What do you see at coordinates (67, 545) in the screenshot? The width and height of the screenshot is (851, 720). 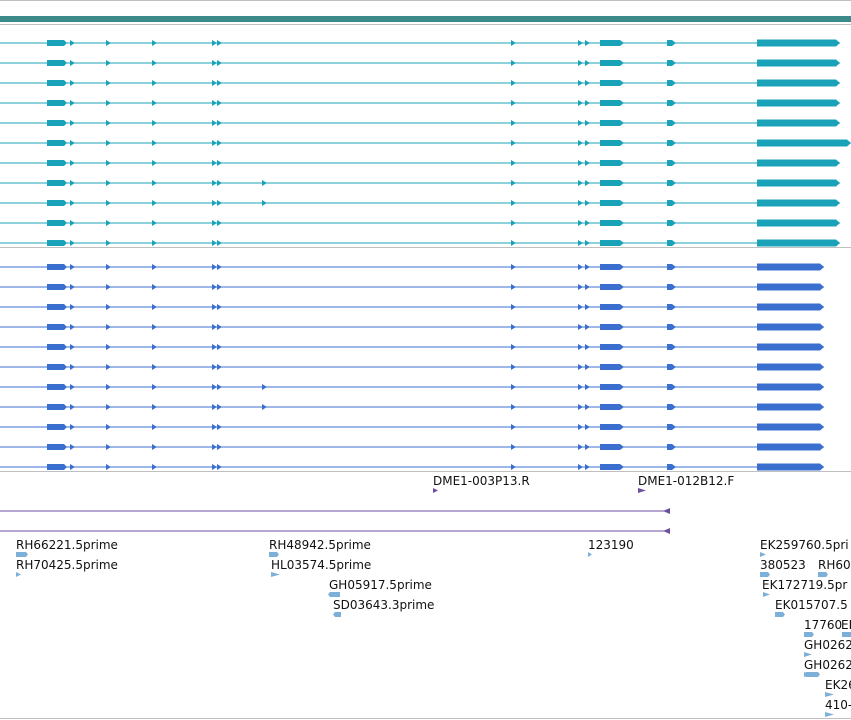 I see `est-label: RH66221.5prime` at bounding box center [67, 545].